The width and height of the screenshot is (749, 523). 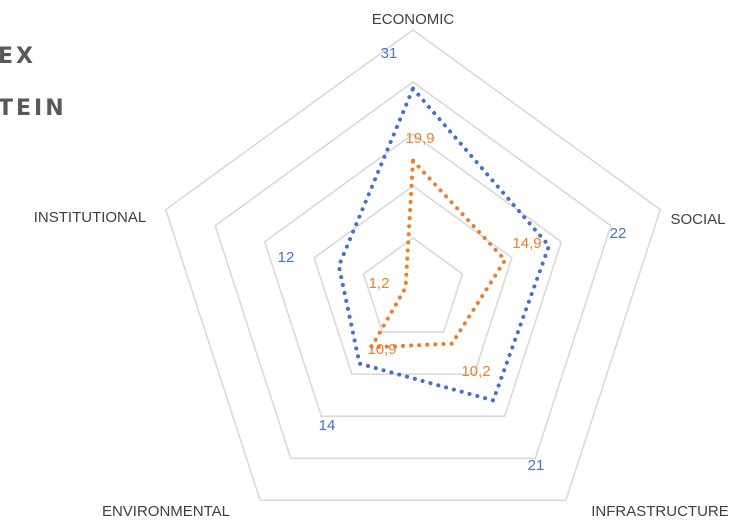 What do you see at coordinates (618, 233) in the screenshot?
I see `series-1-label-social: 22` at bounding box center [618, 233].